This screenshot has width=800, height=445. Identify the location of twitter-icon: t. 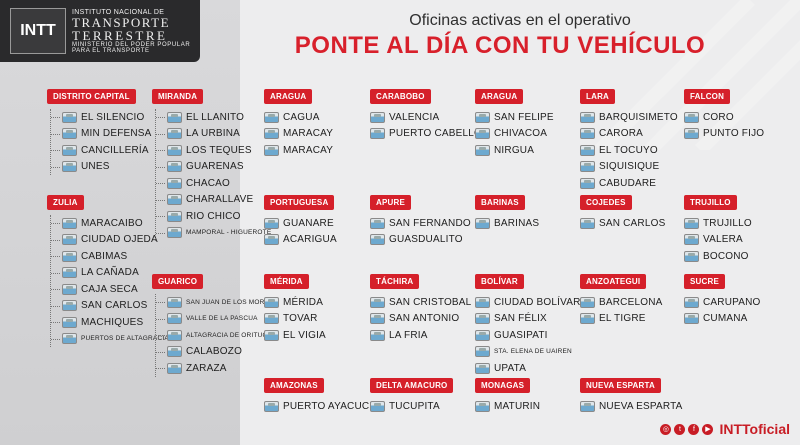
(680, 429).